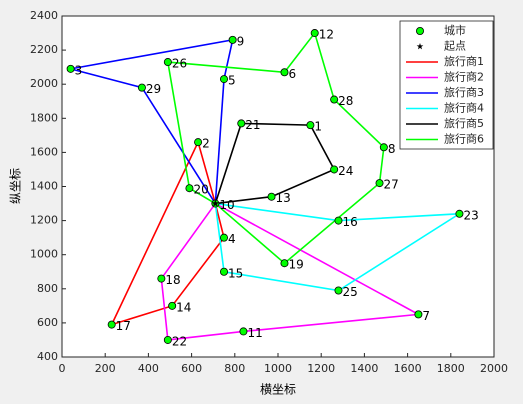 This screenshot has height=404, width=523. I want to click on city-label: 2, so click(206, 144).